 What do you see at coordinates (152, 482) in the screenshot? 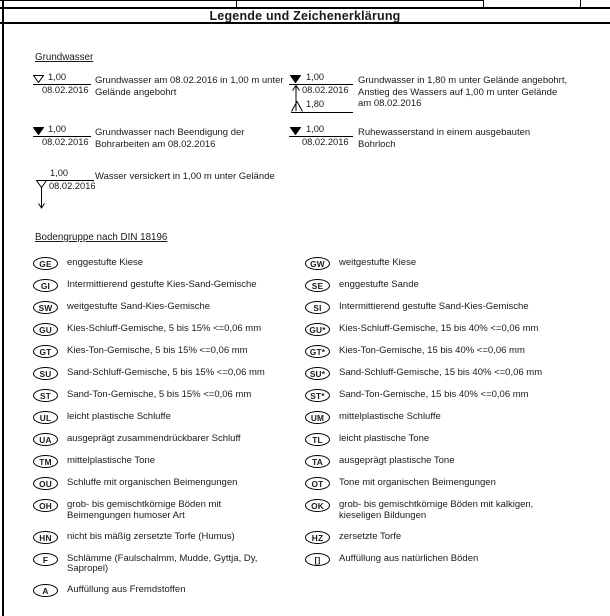
I see `soil-group-desc: Schluffe mit organischen Beimengungen` at bounding box center [152, 482].